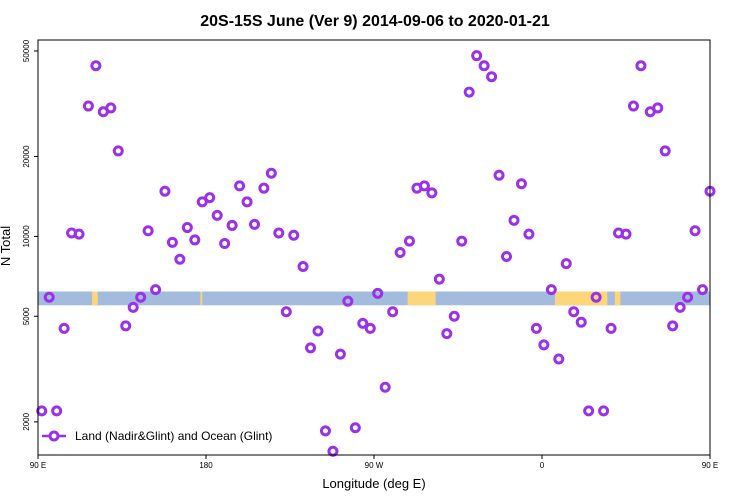  What do you see at coordinates (26, 316) in the screenshot?
I see `y-tick-label: 5000` at bounding box center [26, 316].